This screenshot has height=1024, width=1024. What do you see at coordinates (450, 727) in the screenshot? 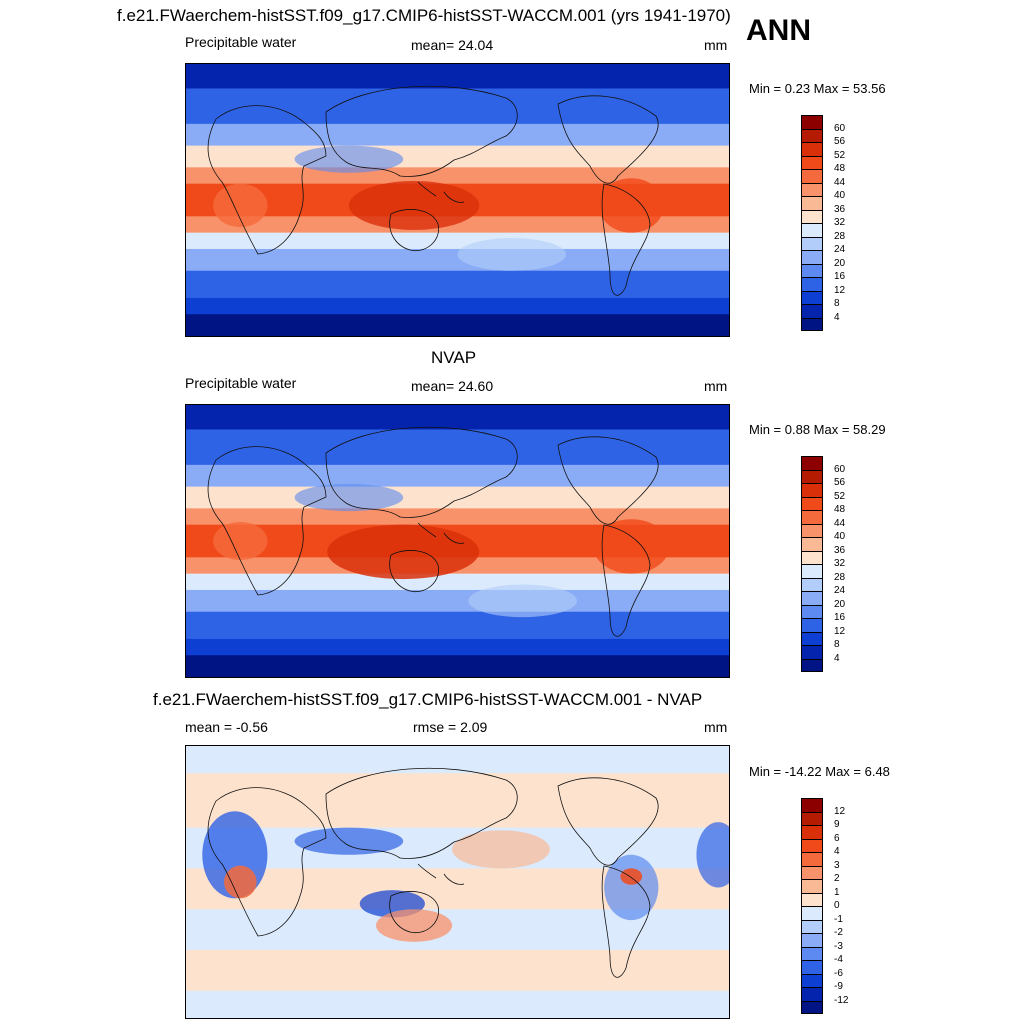
I see `panel3-rmse: rmse = 2.09` at bounding box center [450, 727].